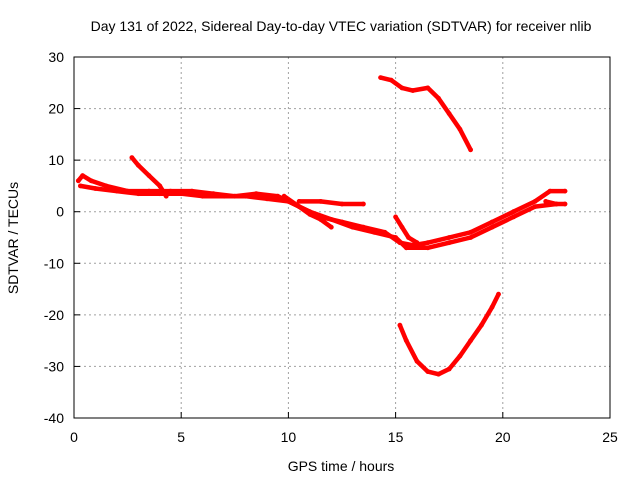 This screenshot has width=640, height=480. I want to click on x-axis-label: GPS time / hours, so click(341, 466).